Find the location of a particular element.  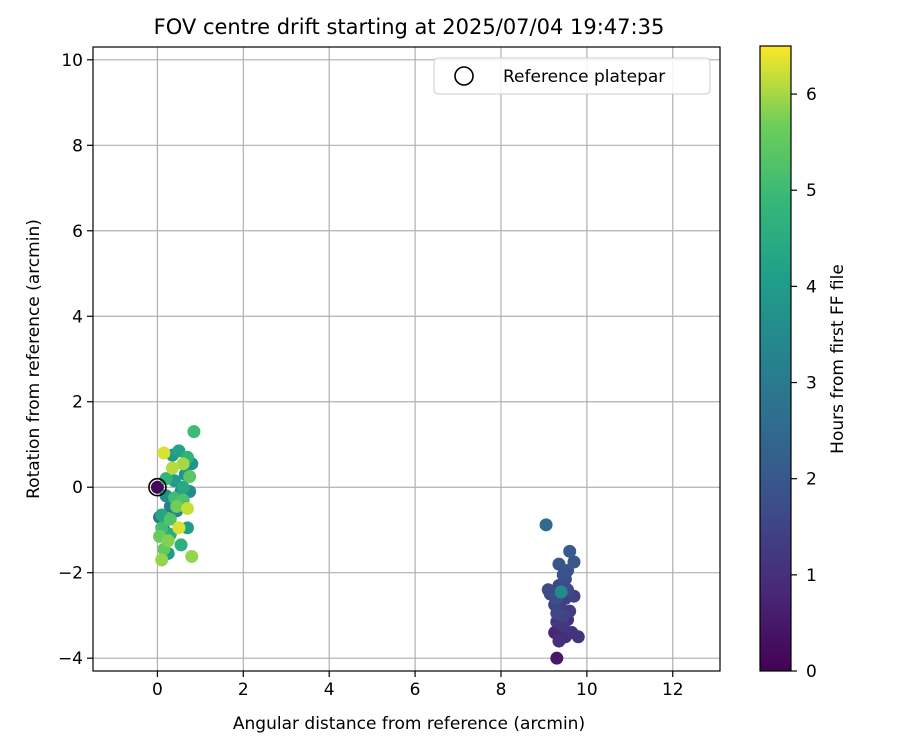

colorbar-tick-label: 3 is located at coordinates (811, 384).